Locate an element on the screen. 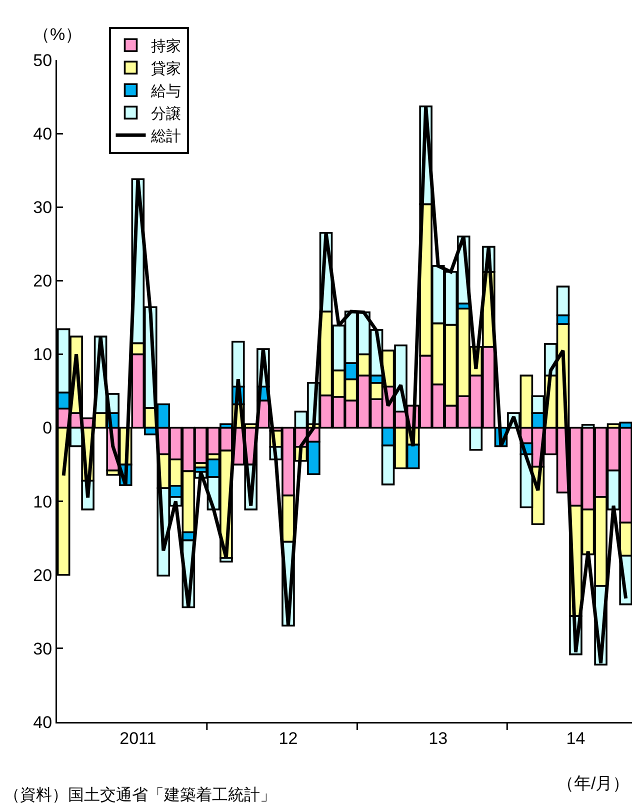  legend-label: 総計 is located at coordinates (165, 136).